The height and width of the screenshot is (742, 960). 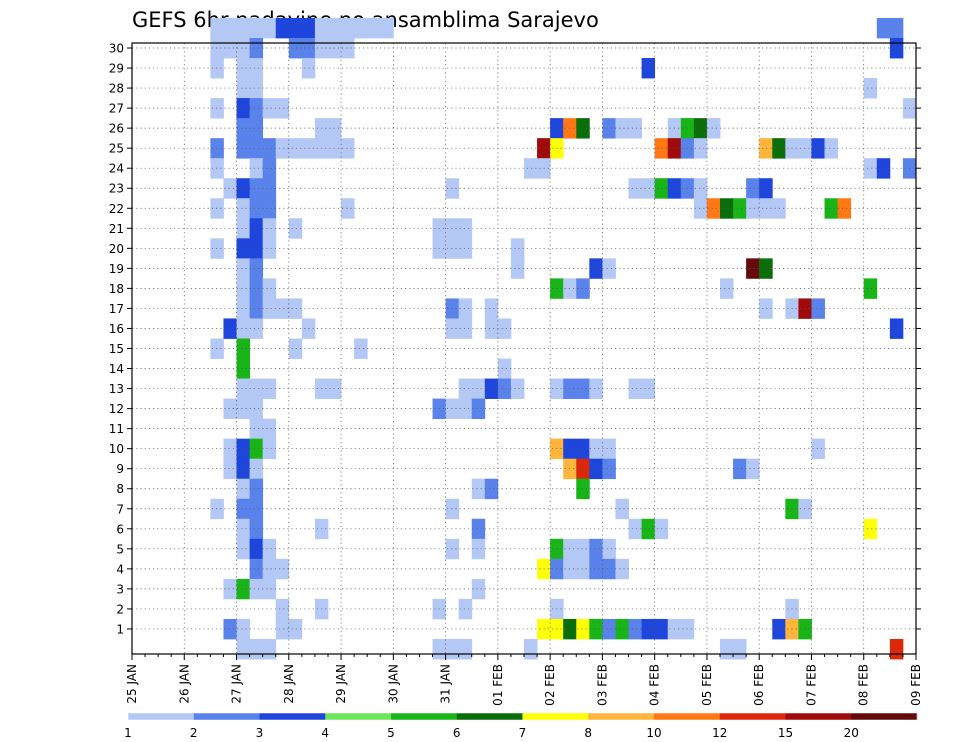 I want to click on colorbar-label: 6, so click(x=457, y=733).